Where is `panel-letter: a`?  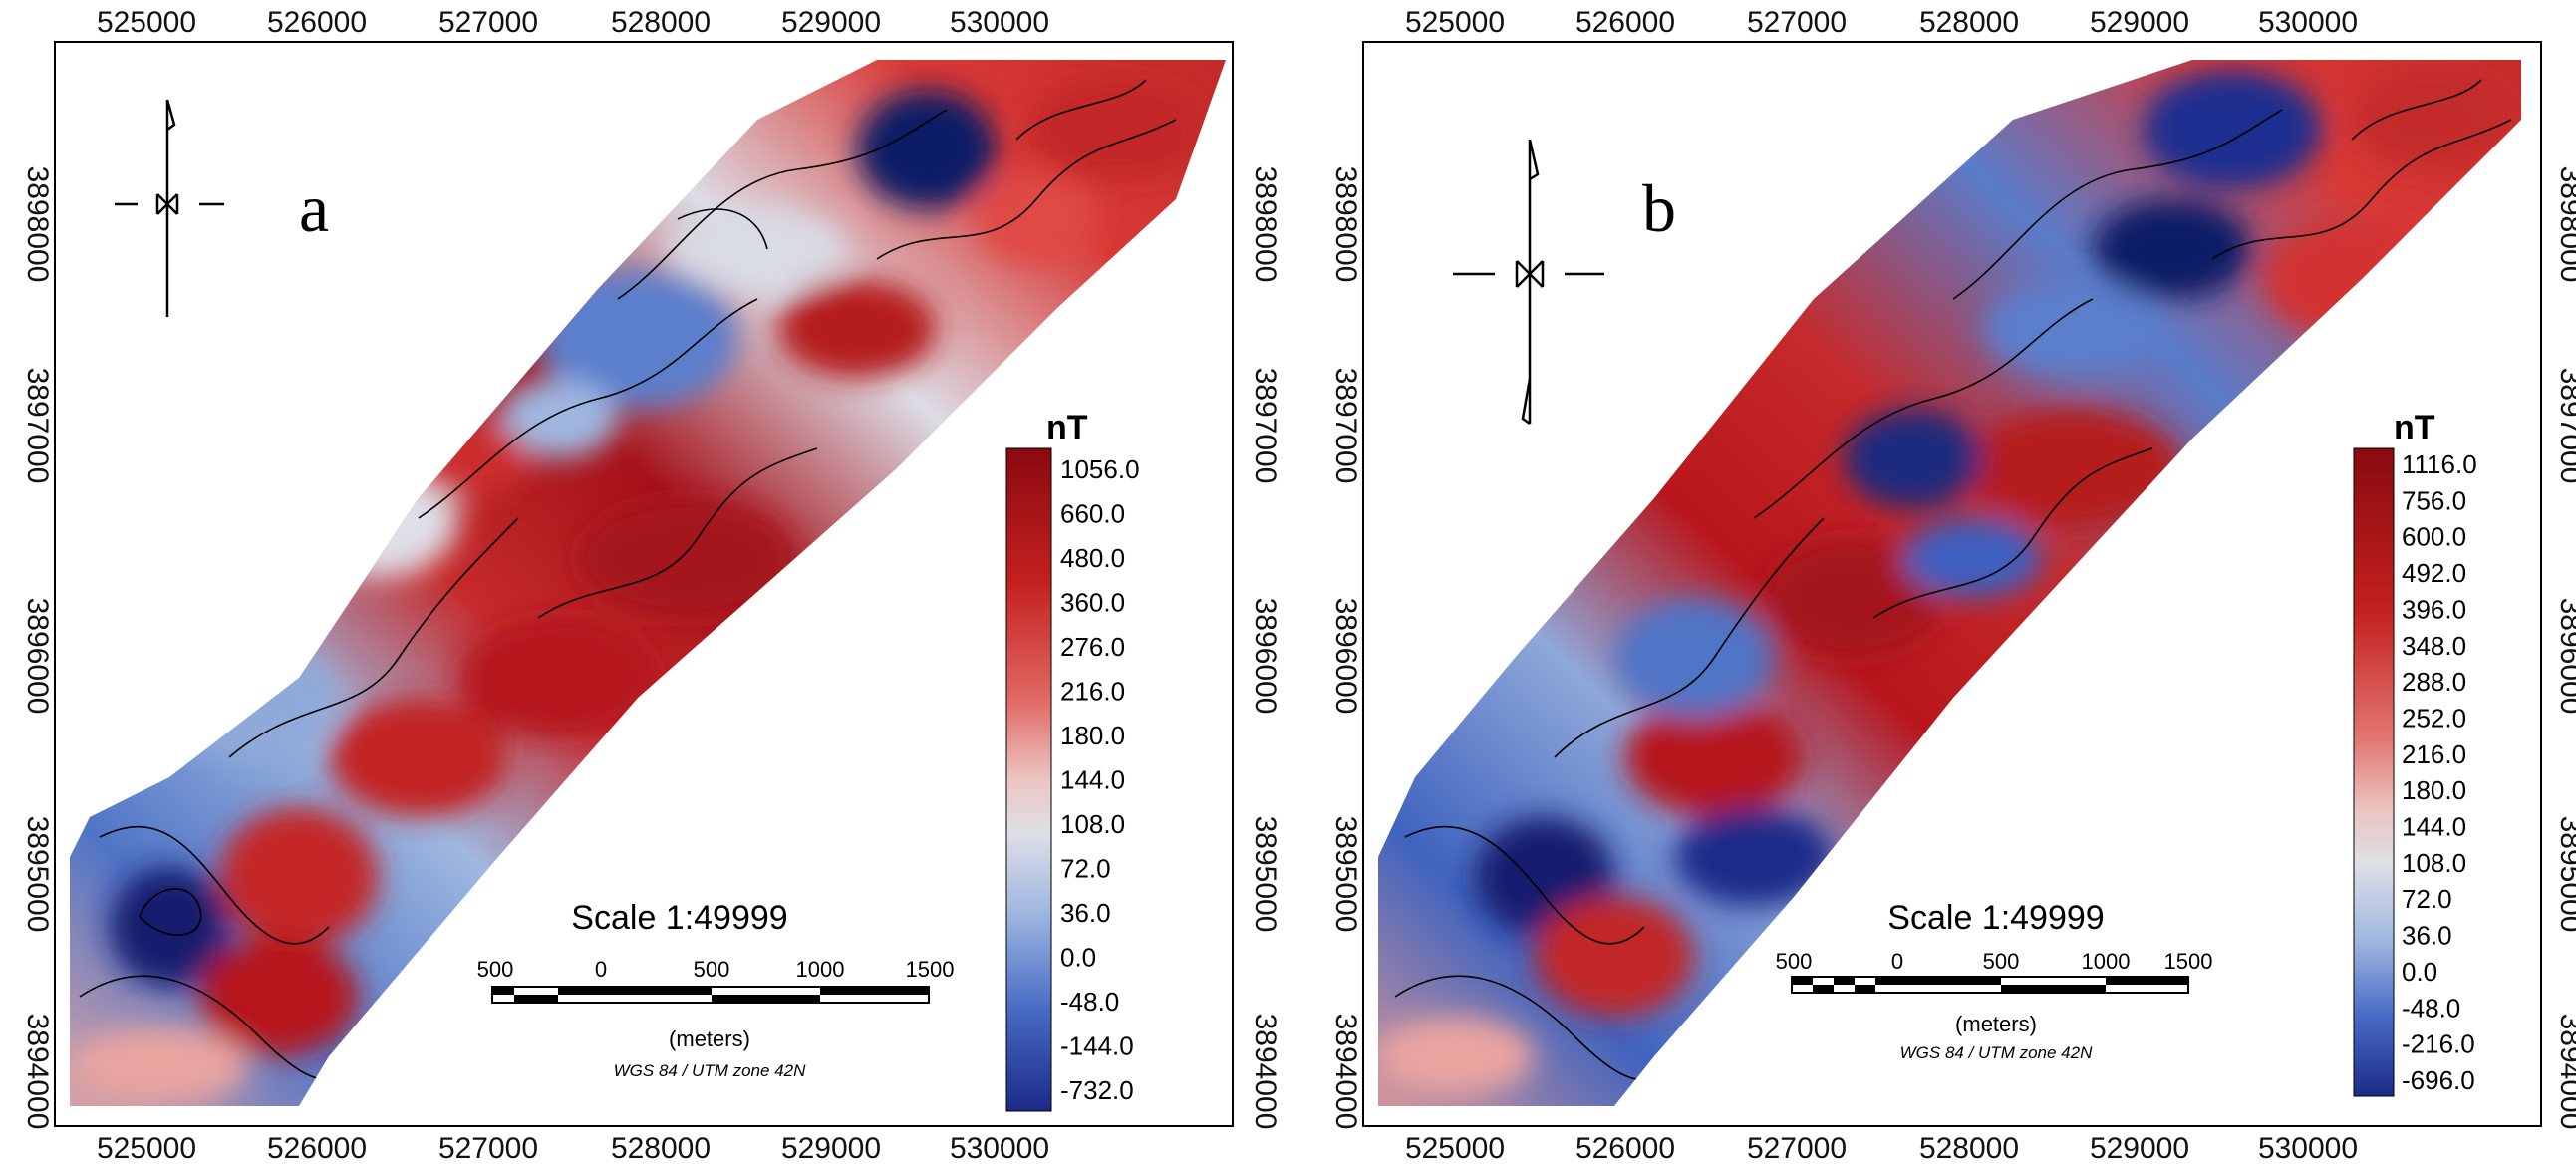
panel-letter: a is located at coordinates (314, 208).